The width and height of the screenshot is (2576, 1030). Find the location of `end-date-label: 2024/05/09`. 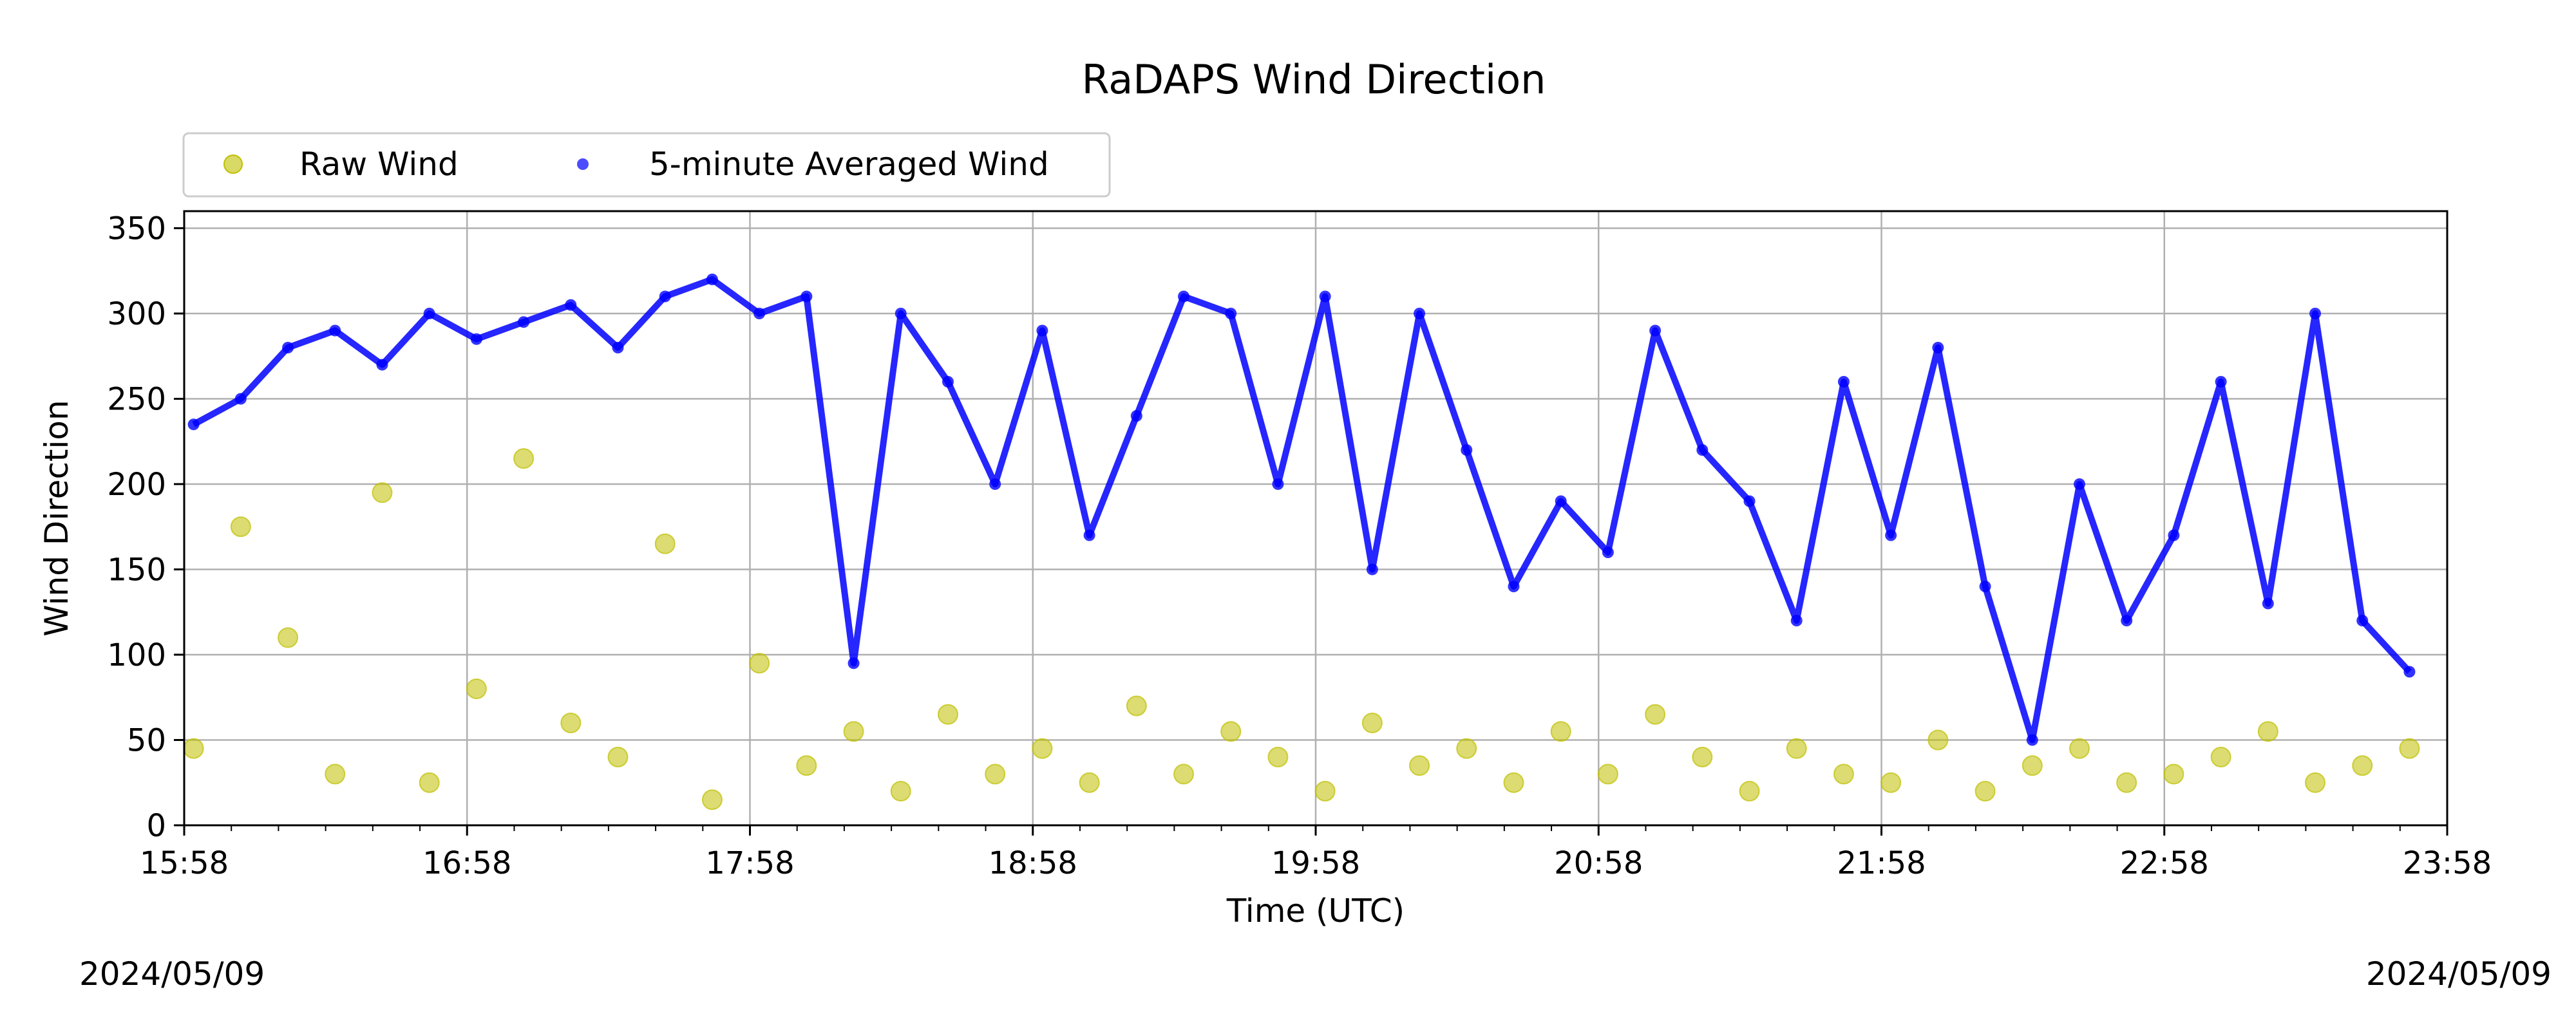

end-date-label: 2024/05/09 is located at coordinates (2459, 974).